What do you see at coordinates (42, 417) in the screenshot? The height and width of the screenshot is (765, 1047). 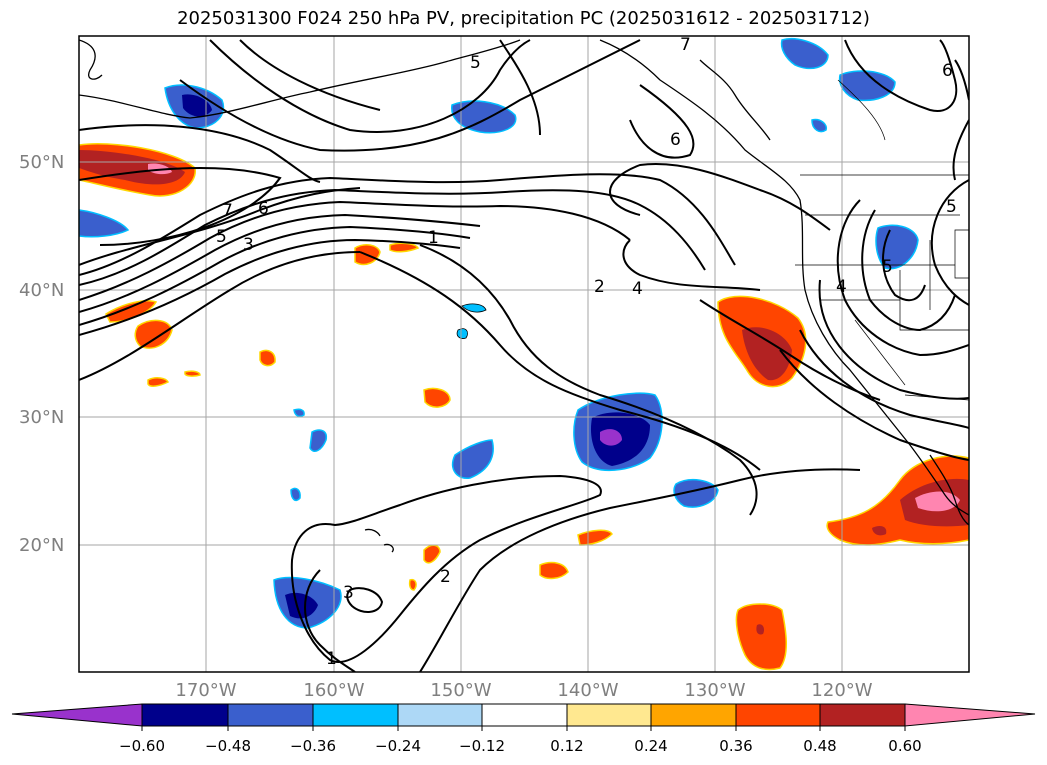 I see `lat-label-30n: 30°N` at bounding box center [42, 417].